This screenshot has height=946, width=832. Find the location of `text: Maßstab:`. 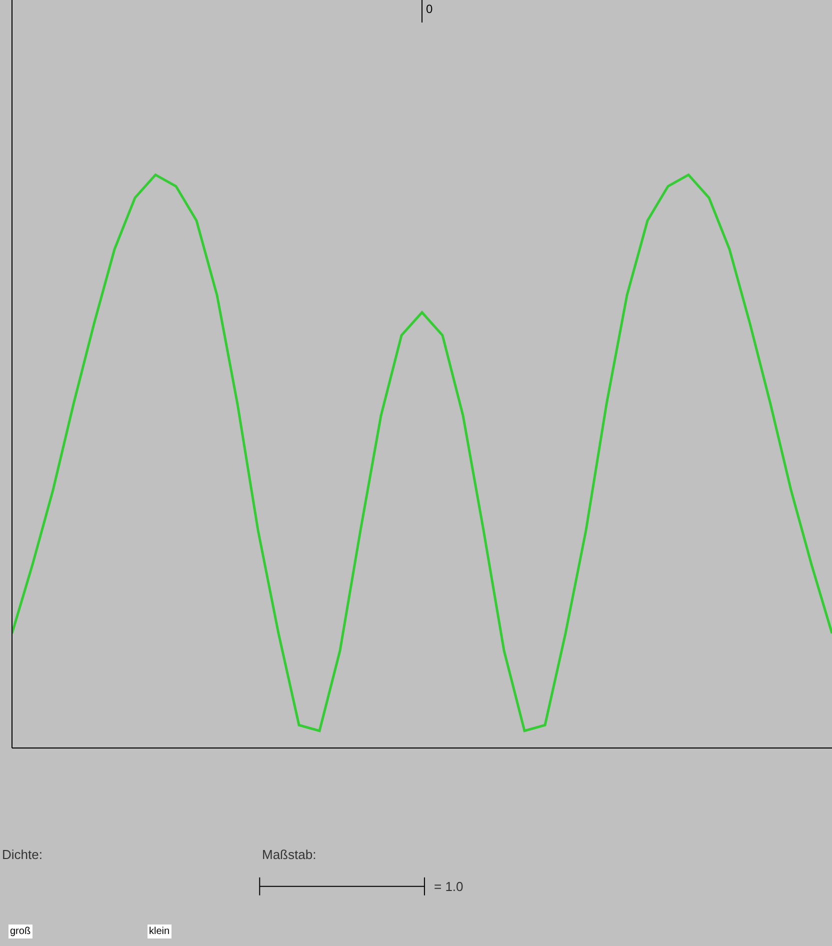

text: Maßstab: is located at coordinates (289, 854).